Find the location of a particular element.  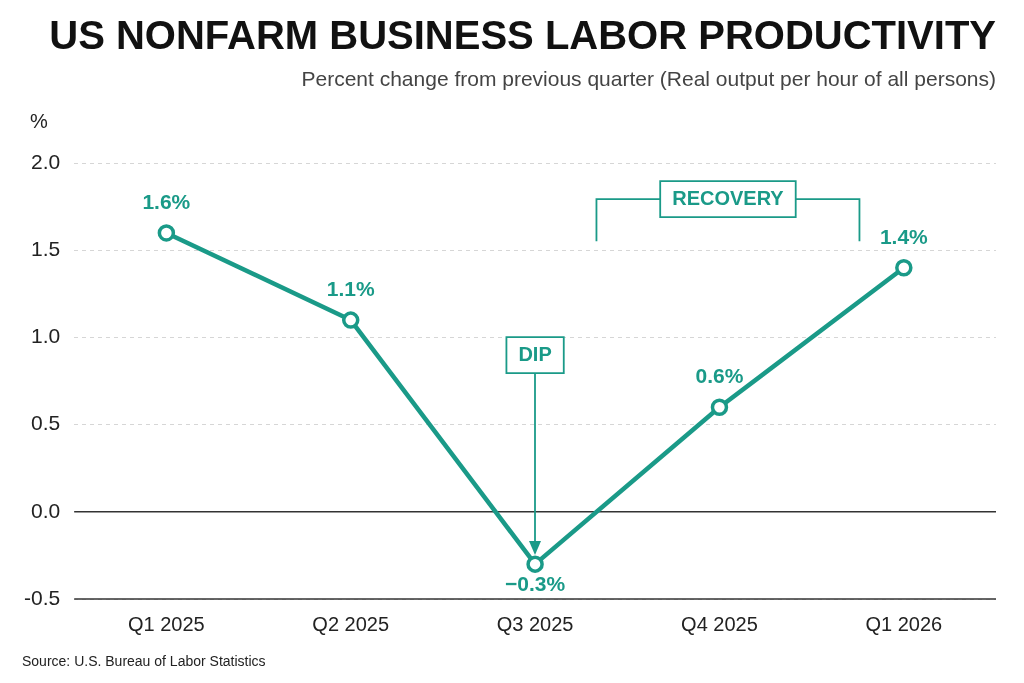

y-tick-label: 2.0 is located at coordinates (45, 161).